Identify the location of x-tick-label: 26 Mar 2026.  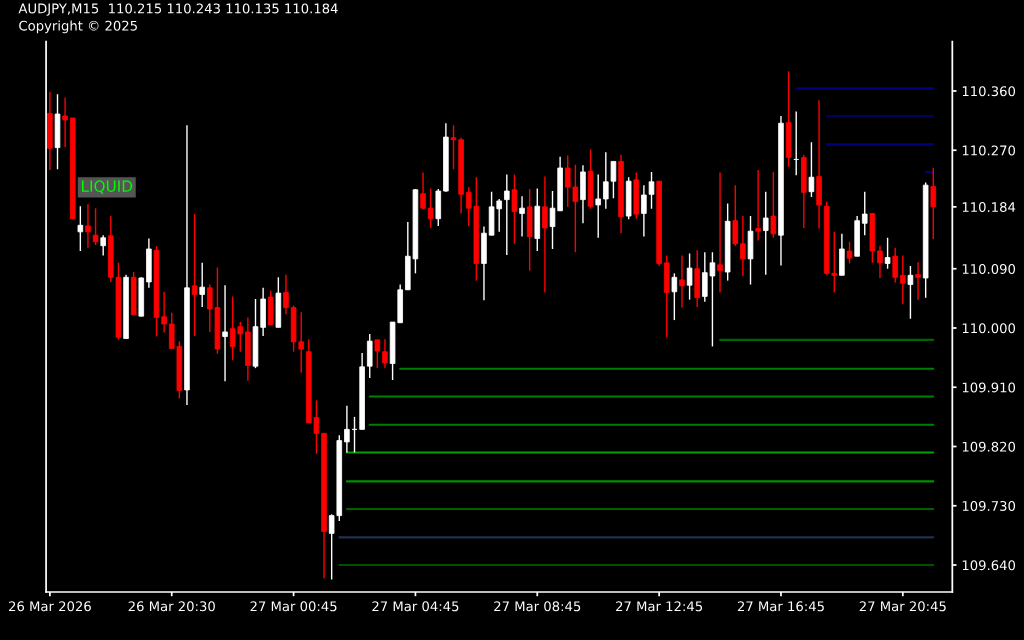
(50, 606).